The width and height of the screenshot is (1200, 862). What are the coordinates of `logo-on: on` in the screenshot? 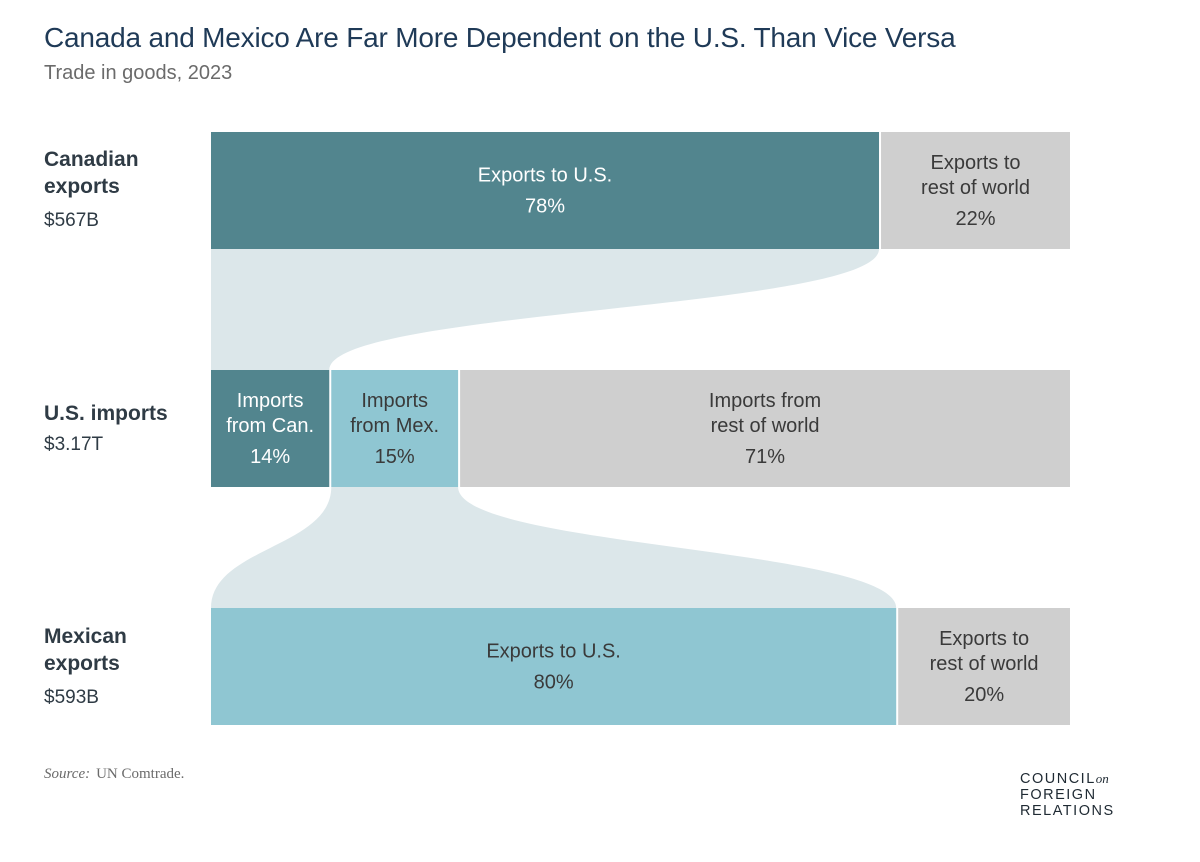 It's located at (1102, 778).